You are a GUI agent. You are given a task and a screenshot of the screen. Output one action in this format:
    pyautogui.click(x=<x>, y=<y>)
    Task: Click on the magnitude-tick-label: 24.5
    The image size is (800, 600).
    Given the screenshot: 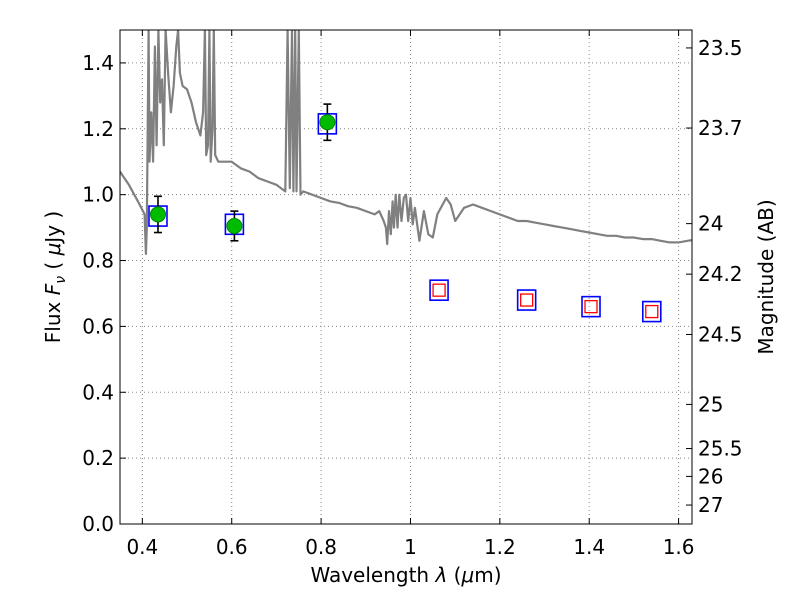 What is the action you would take?
    pyautogui.click(x=720, y=334)
    